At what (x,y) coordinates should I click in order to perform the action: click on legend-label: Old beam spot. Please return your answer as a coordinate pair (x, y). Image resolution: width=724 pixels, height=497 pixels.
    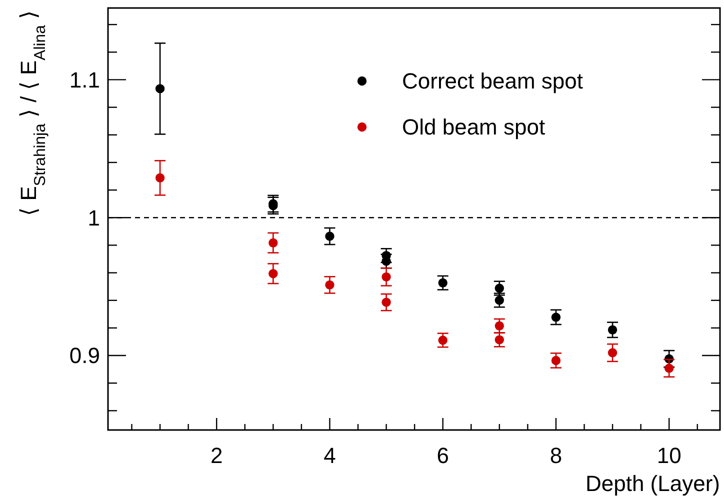
    Looking at the image, I should click on (474, 127).